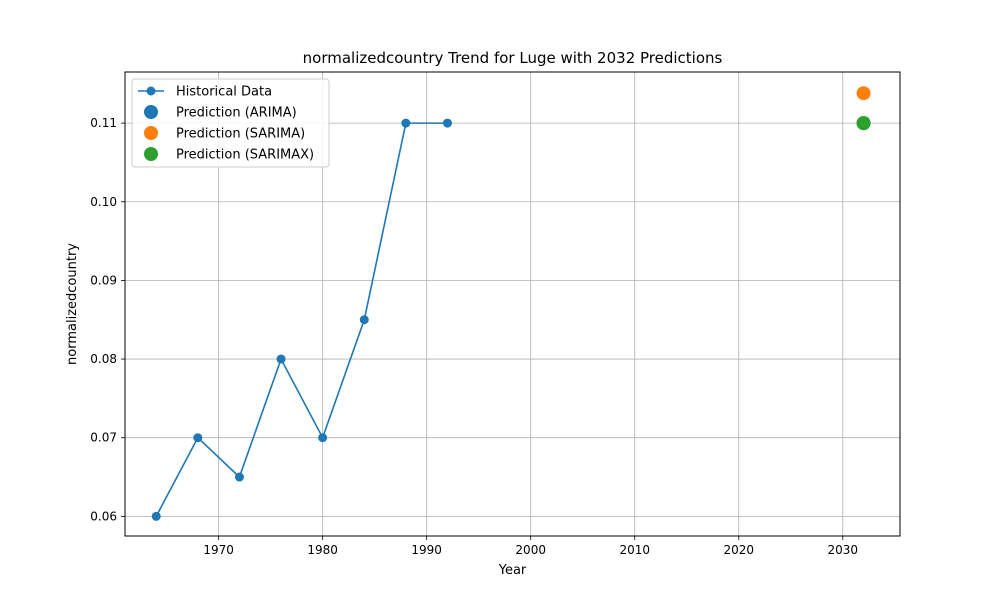 The height and width of the screenshot is (600, 1000). I want to click on x-tick-label: 2020, so click(738, 550).